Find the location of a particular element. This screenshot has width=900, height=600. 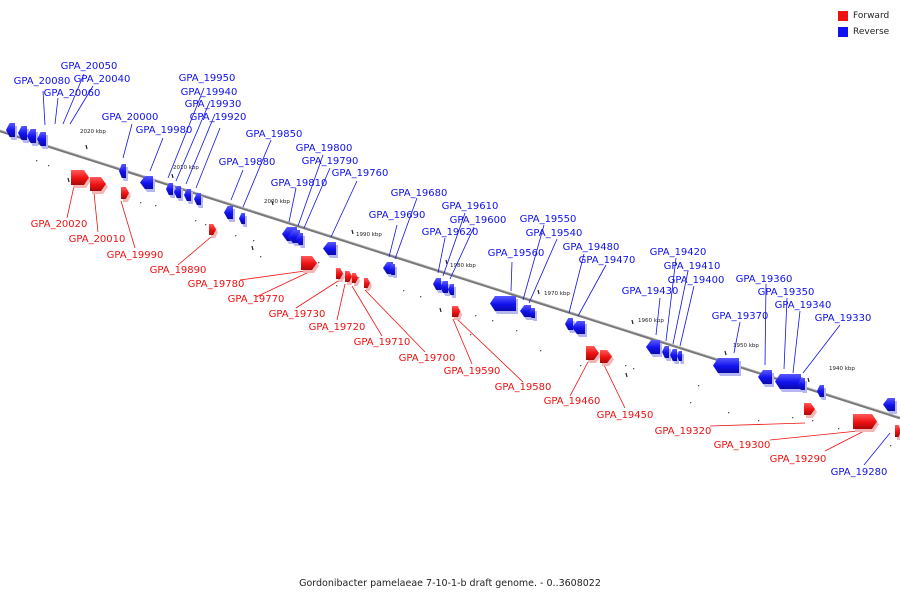

tick-label: 2000 kbp is located at coordinates (277, 202).